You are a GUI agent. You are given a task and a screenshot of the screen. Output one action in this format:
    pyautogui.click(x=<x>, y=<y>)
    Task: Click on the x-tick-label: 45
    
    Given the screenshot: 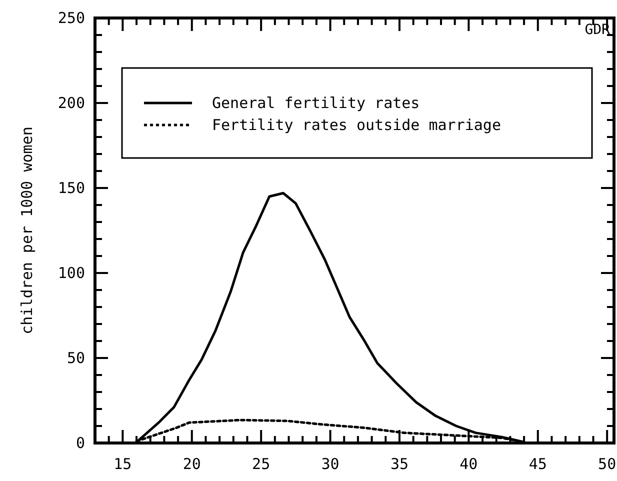 What is the action you would take?
    pyautogui.click(x=537, y=464)
    